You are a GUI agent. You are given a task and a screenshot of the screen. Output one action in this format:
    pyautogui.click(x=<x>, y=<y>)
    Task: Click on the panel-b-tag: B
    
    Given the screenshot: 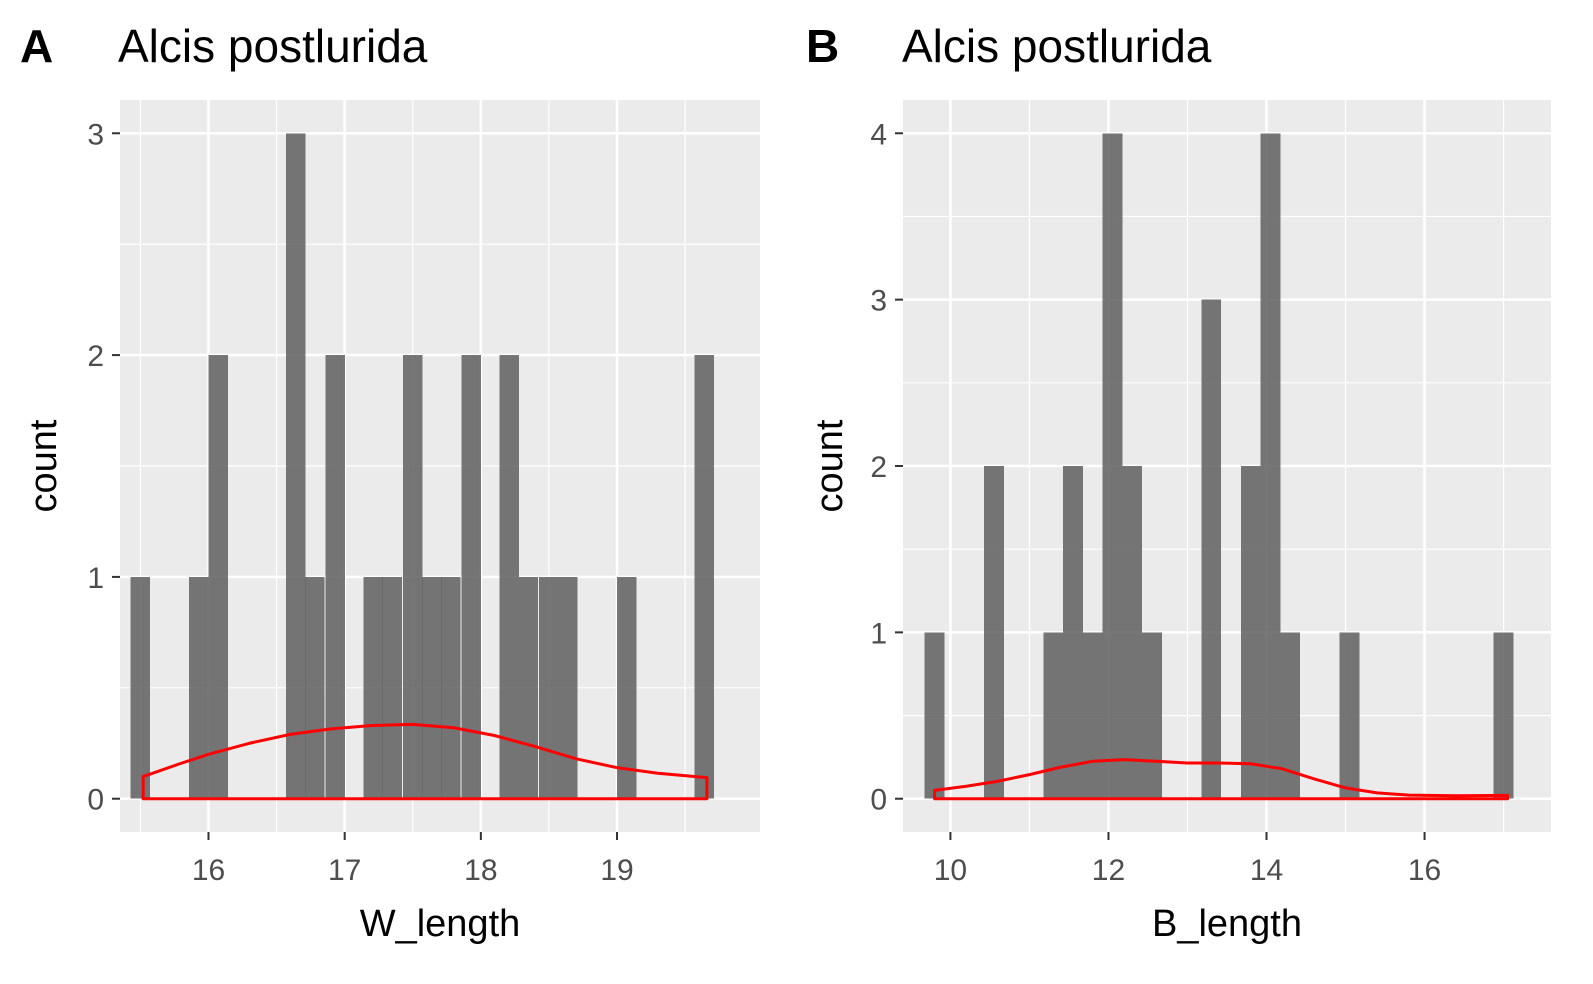 What is the action you would take?
    pyautogui.click(x=822, y=46)
    